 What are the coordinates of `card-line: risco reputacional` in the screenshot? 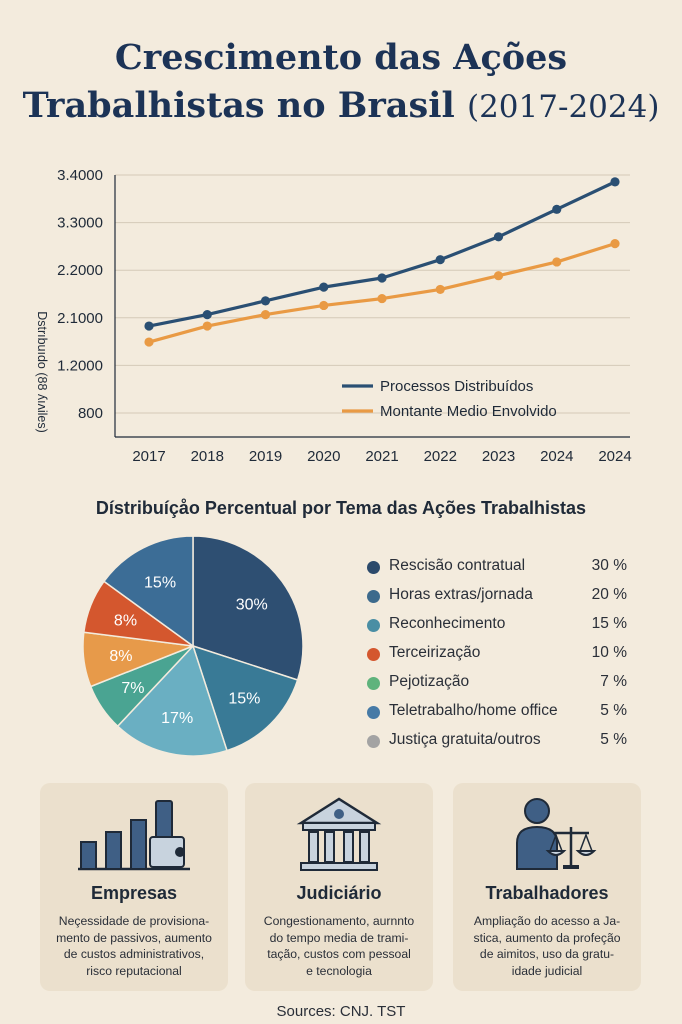 It's located at (134, 970).